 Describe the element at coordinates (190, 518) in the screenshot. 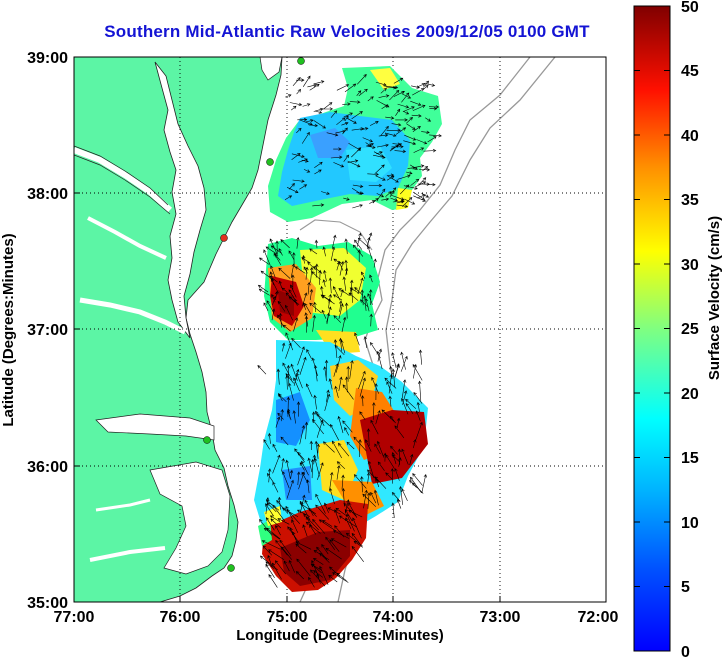

I see `pamlico-sound` at that location.